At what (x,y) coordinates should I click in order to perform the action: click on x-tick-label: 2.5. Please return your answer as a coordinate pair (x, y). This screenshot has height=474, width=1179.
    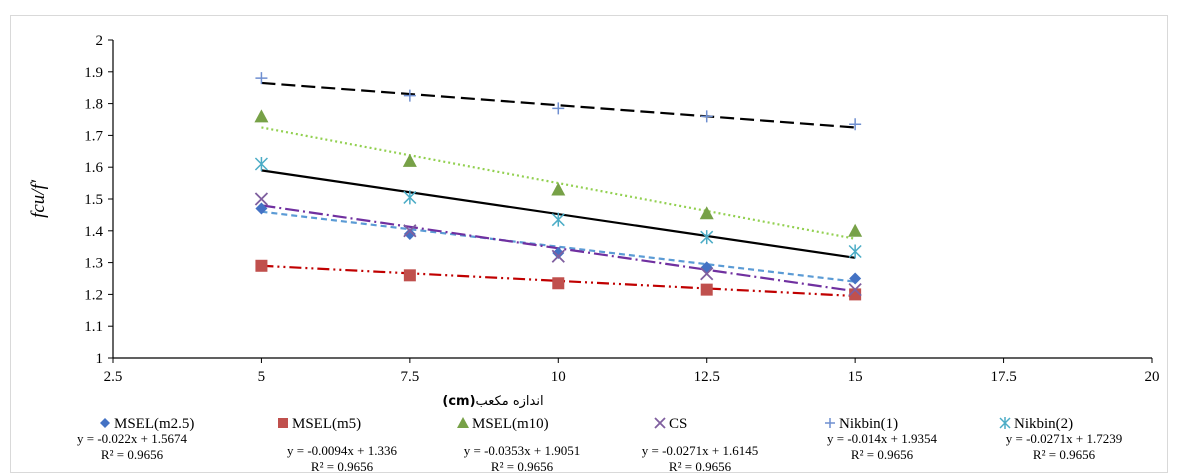
    Looking at the image, I should click on (113, 377).